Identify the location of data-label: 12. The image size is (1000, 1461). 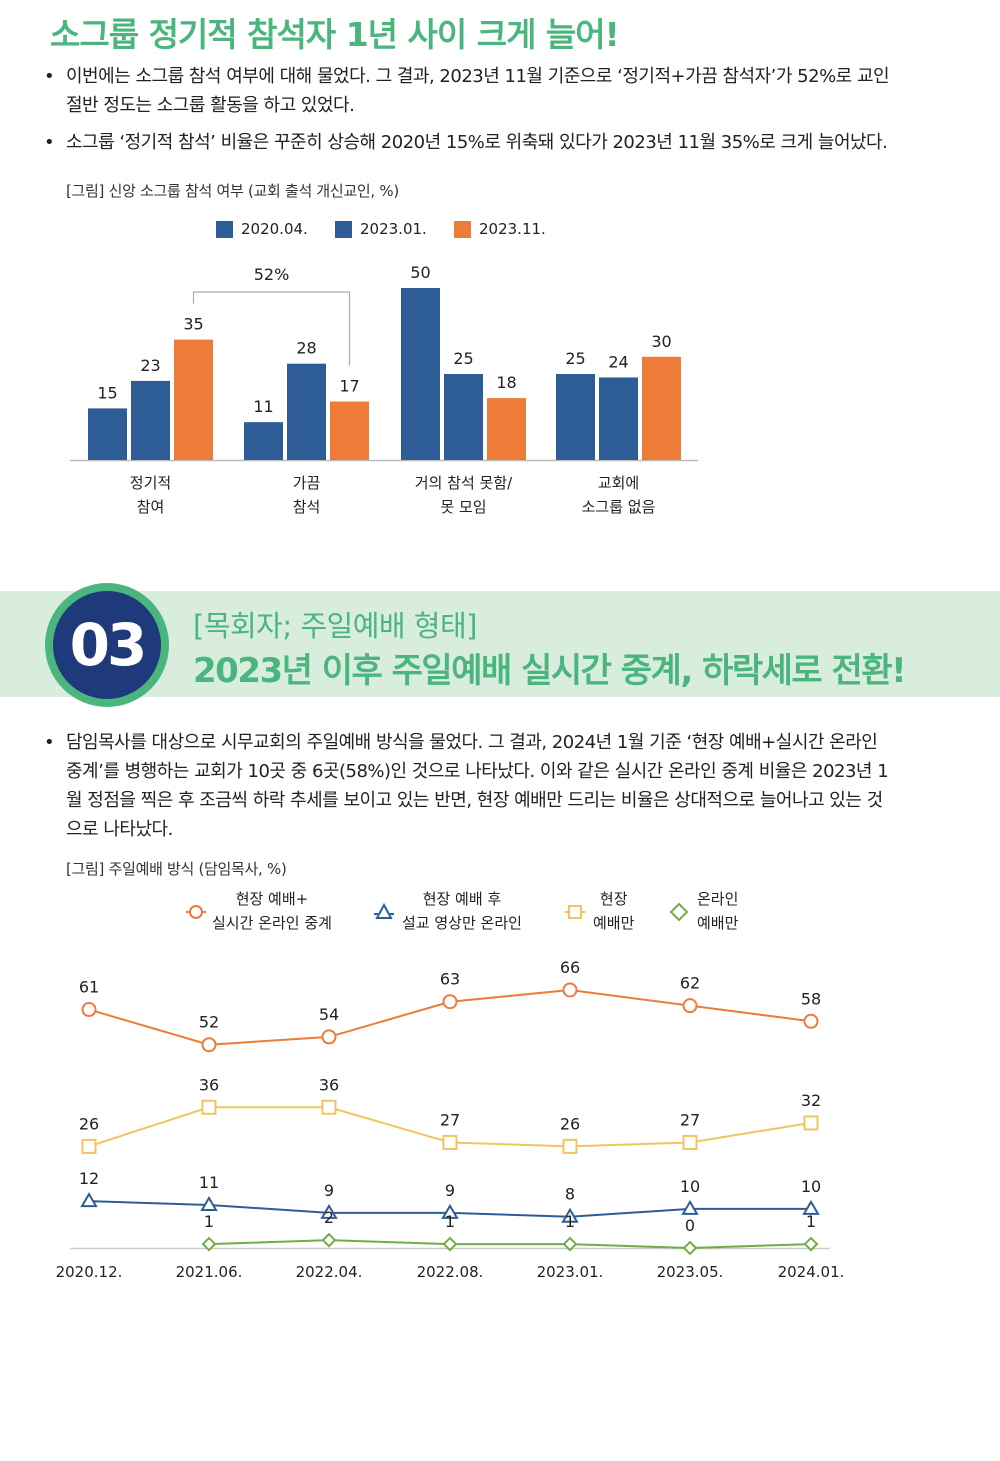
(89, 1178).